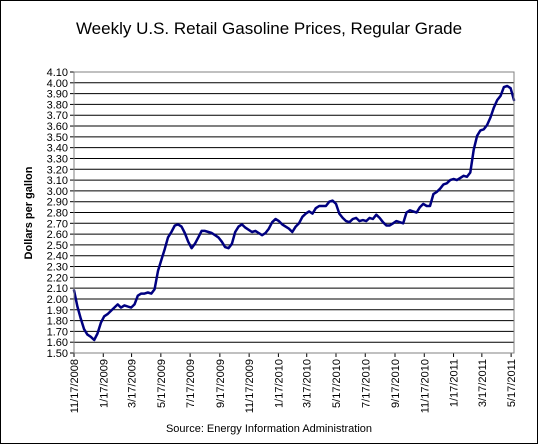  What do you see at coordinates (104, 383) in the screenshot?
I see `x-tick-label: 1/17/2009` at bounding box center [104, 383].